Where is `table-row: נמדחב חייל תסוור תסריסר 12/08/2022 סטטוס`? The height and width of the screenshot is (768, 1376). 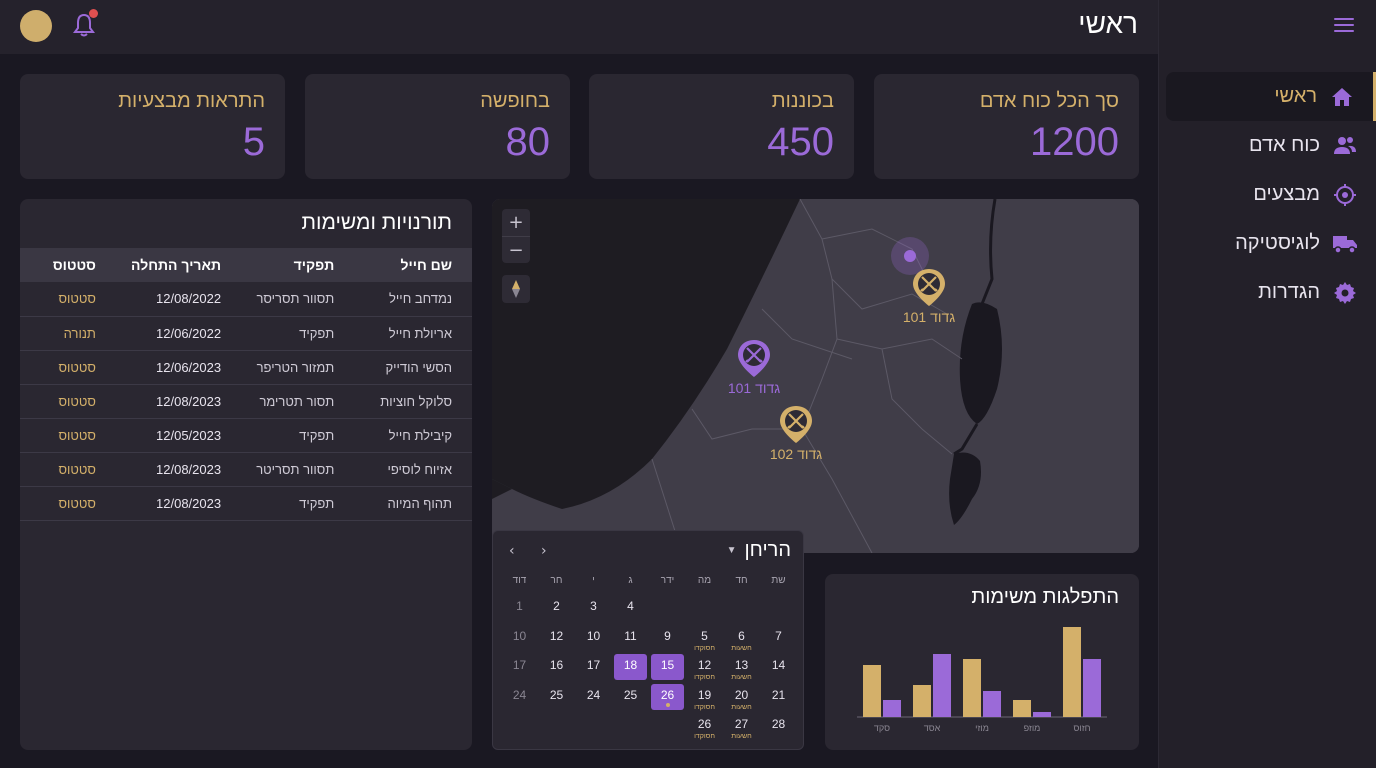 table-row: נמדחב חייל תסוור תסריסר 12/08/2022 סטטוס is located at coordinates (246, 299).